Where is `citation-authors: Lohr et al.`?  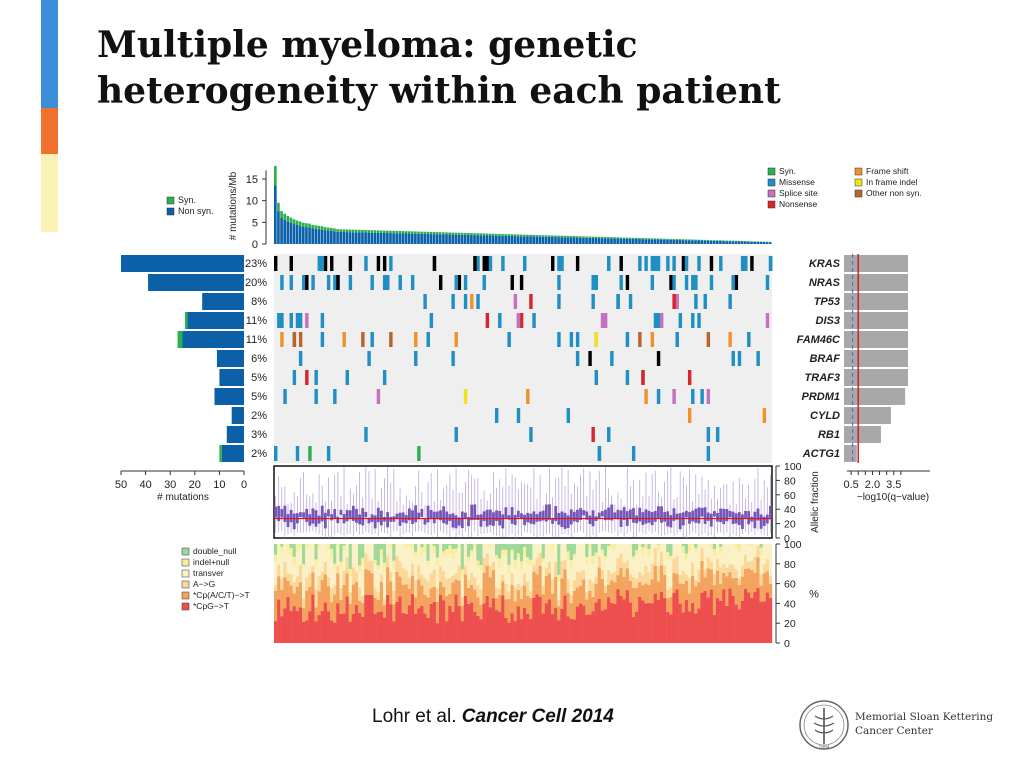 citation-authors: Lohr et al. is located at coordinates (414, 716).